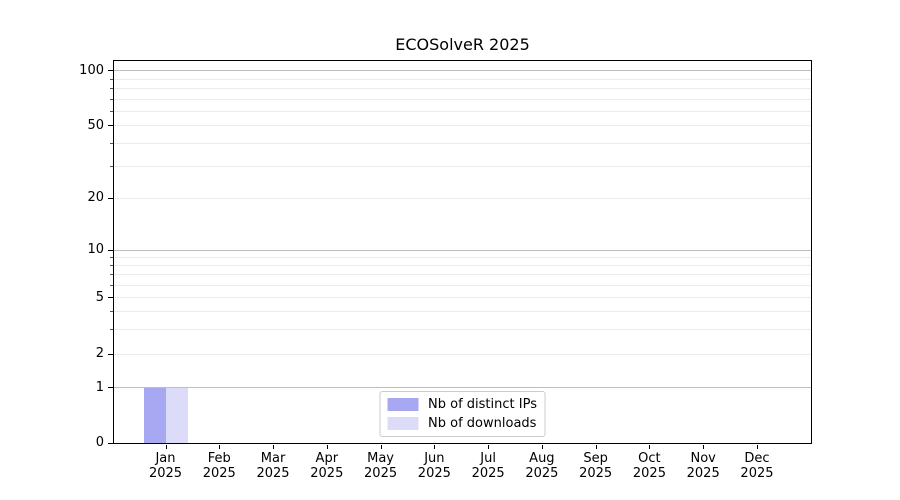 The image size is (900, 500). I want to click on x-tick-label: Aug 2025, so click(542, 466).